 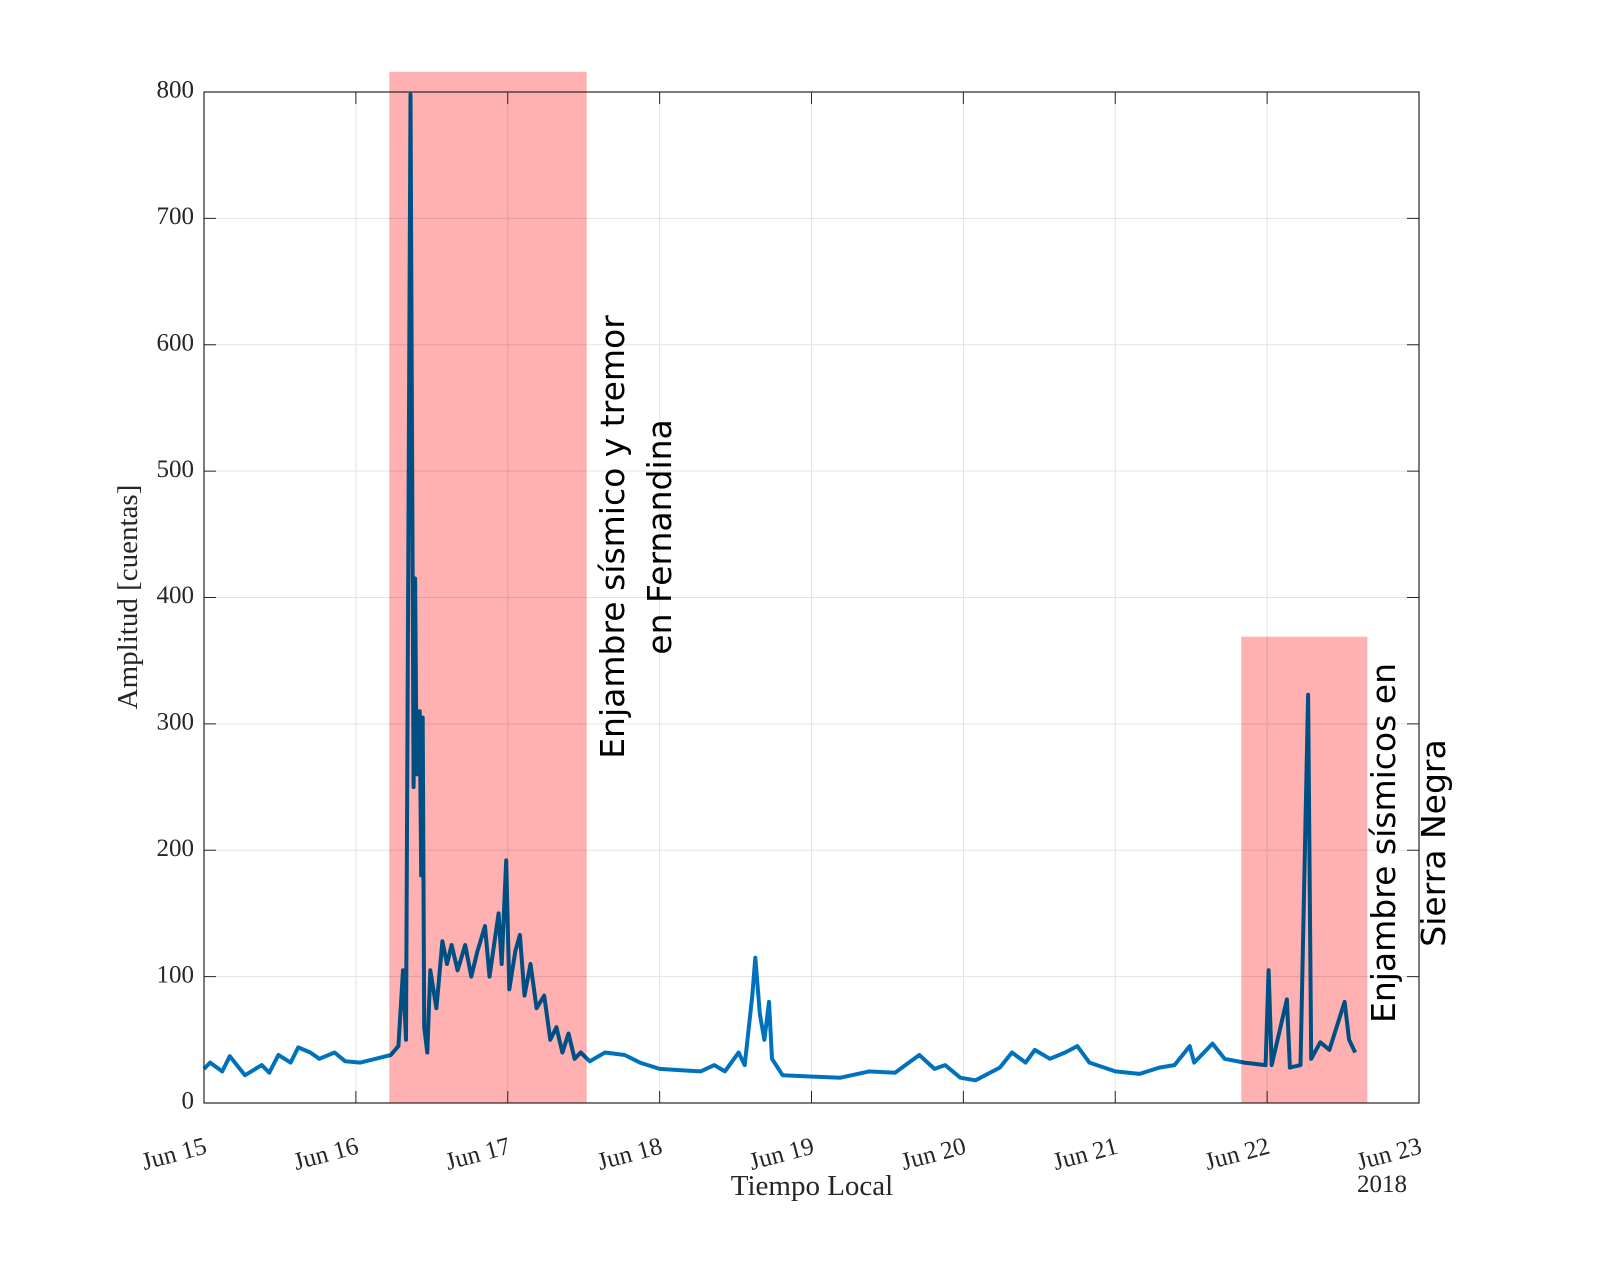 What do you see at coordinates (1389, 1154) in the screenshot?
I see `x-tick-label: Jun 23` at bounding box center [1389, 1154].